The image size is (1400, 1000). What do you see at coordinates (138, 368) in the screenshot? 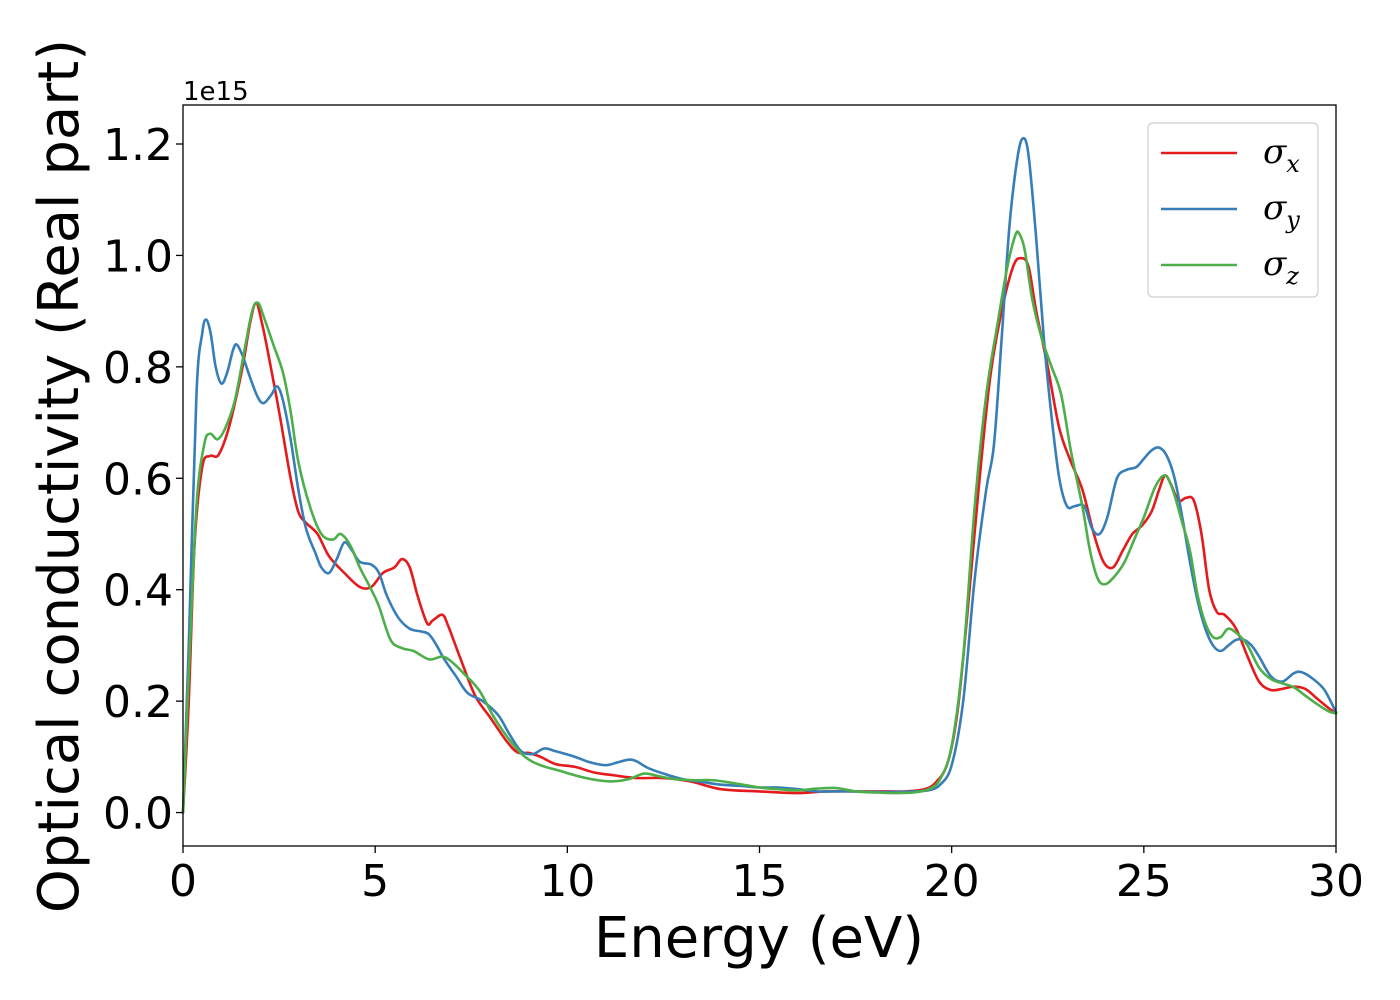
I see `y-tick-label: 0.8` at bounding box center [138, 368].